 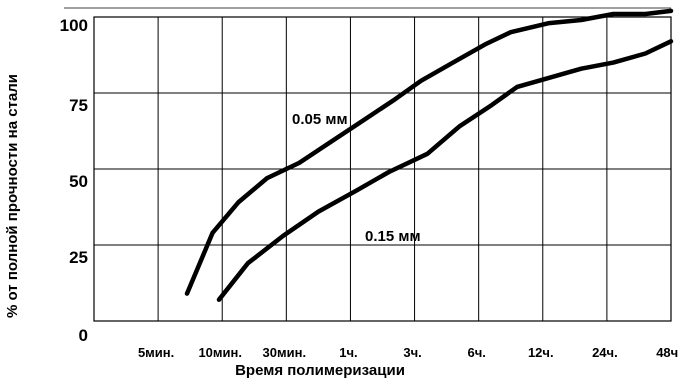 I want to click on x-axis-title: Время полимеризации, so click(x=320, y=370).